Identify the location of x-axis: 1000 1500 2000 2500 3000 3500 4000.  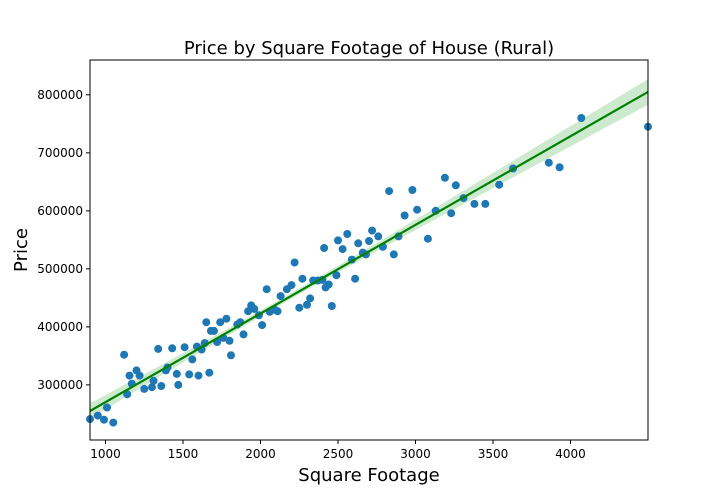
(338, 450).